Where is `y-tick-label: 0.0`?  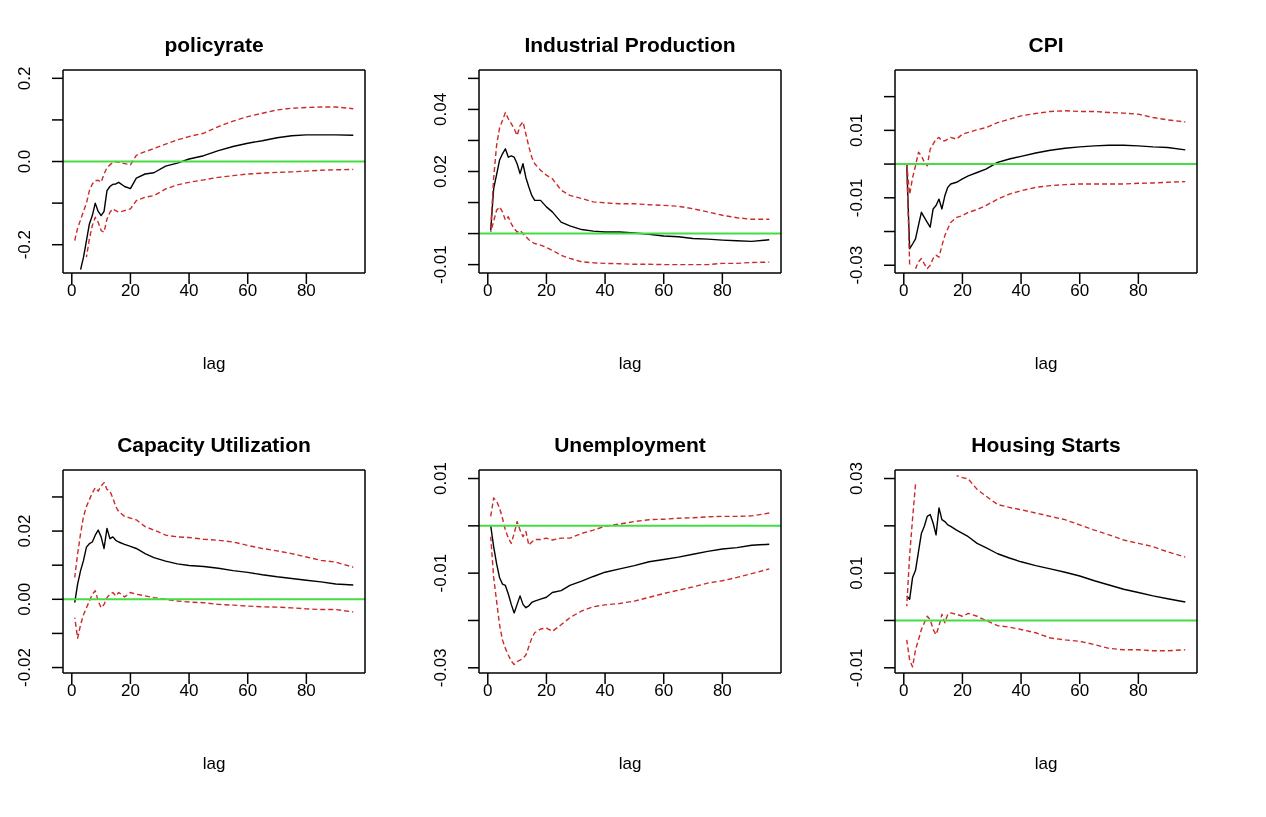 y-tick-label: 0.0 is located at coordinates (24, 161).